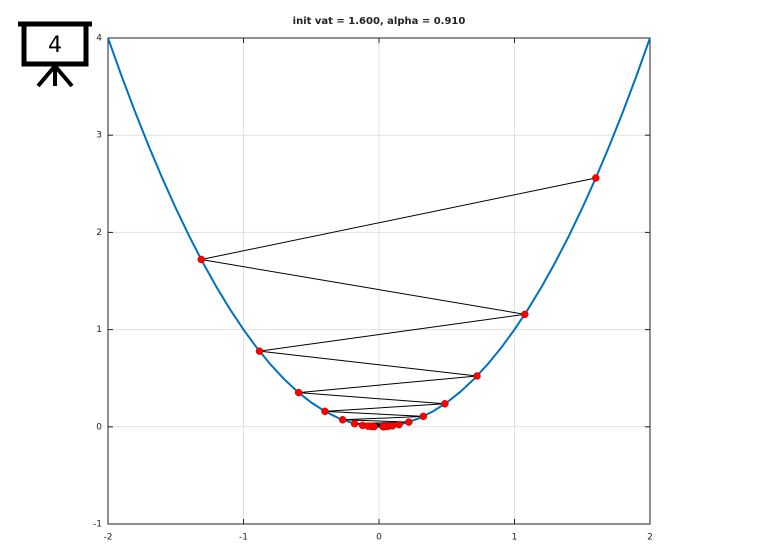 The width and height of the screenshot is (759, 552). Describe the element at coordinates (99, 427) in the screenshot. I see `y-tick-label: 0` at that location.